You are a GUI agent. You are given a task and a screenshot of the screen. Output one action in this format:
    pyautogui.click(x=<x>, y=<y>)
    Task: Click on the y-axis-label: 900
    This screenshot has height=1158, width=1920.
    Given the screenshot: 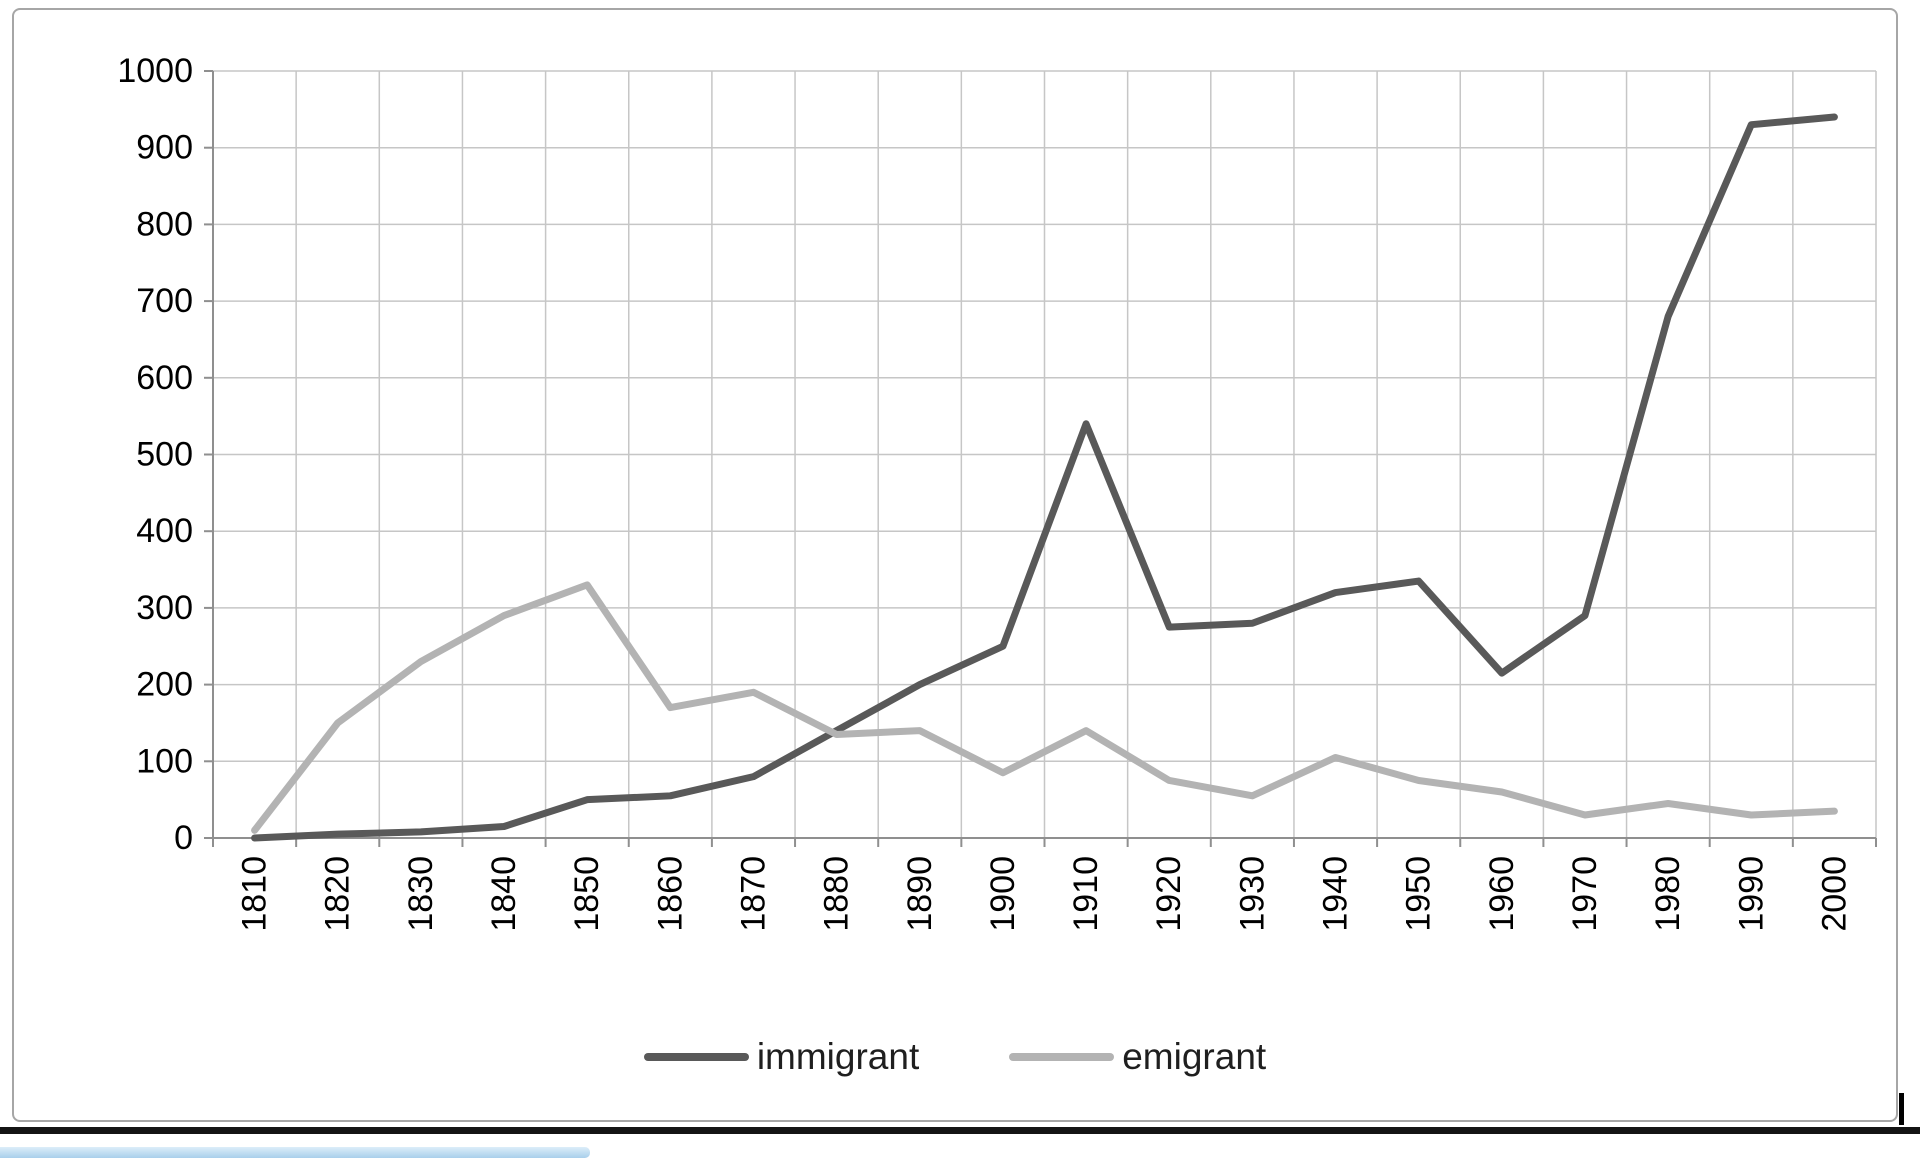 What is the action you would take?
    pyautogui.click(x=164, y=148)
    